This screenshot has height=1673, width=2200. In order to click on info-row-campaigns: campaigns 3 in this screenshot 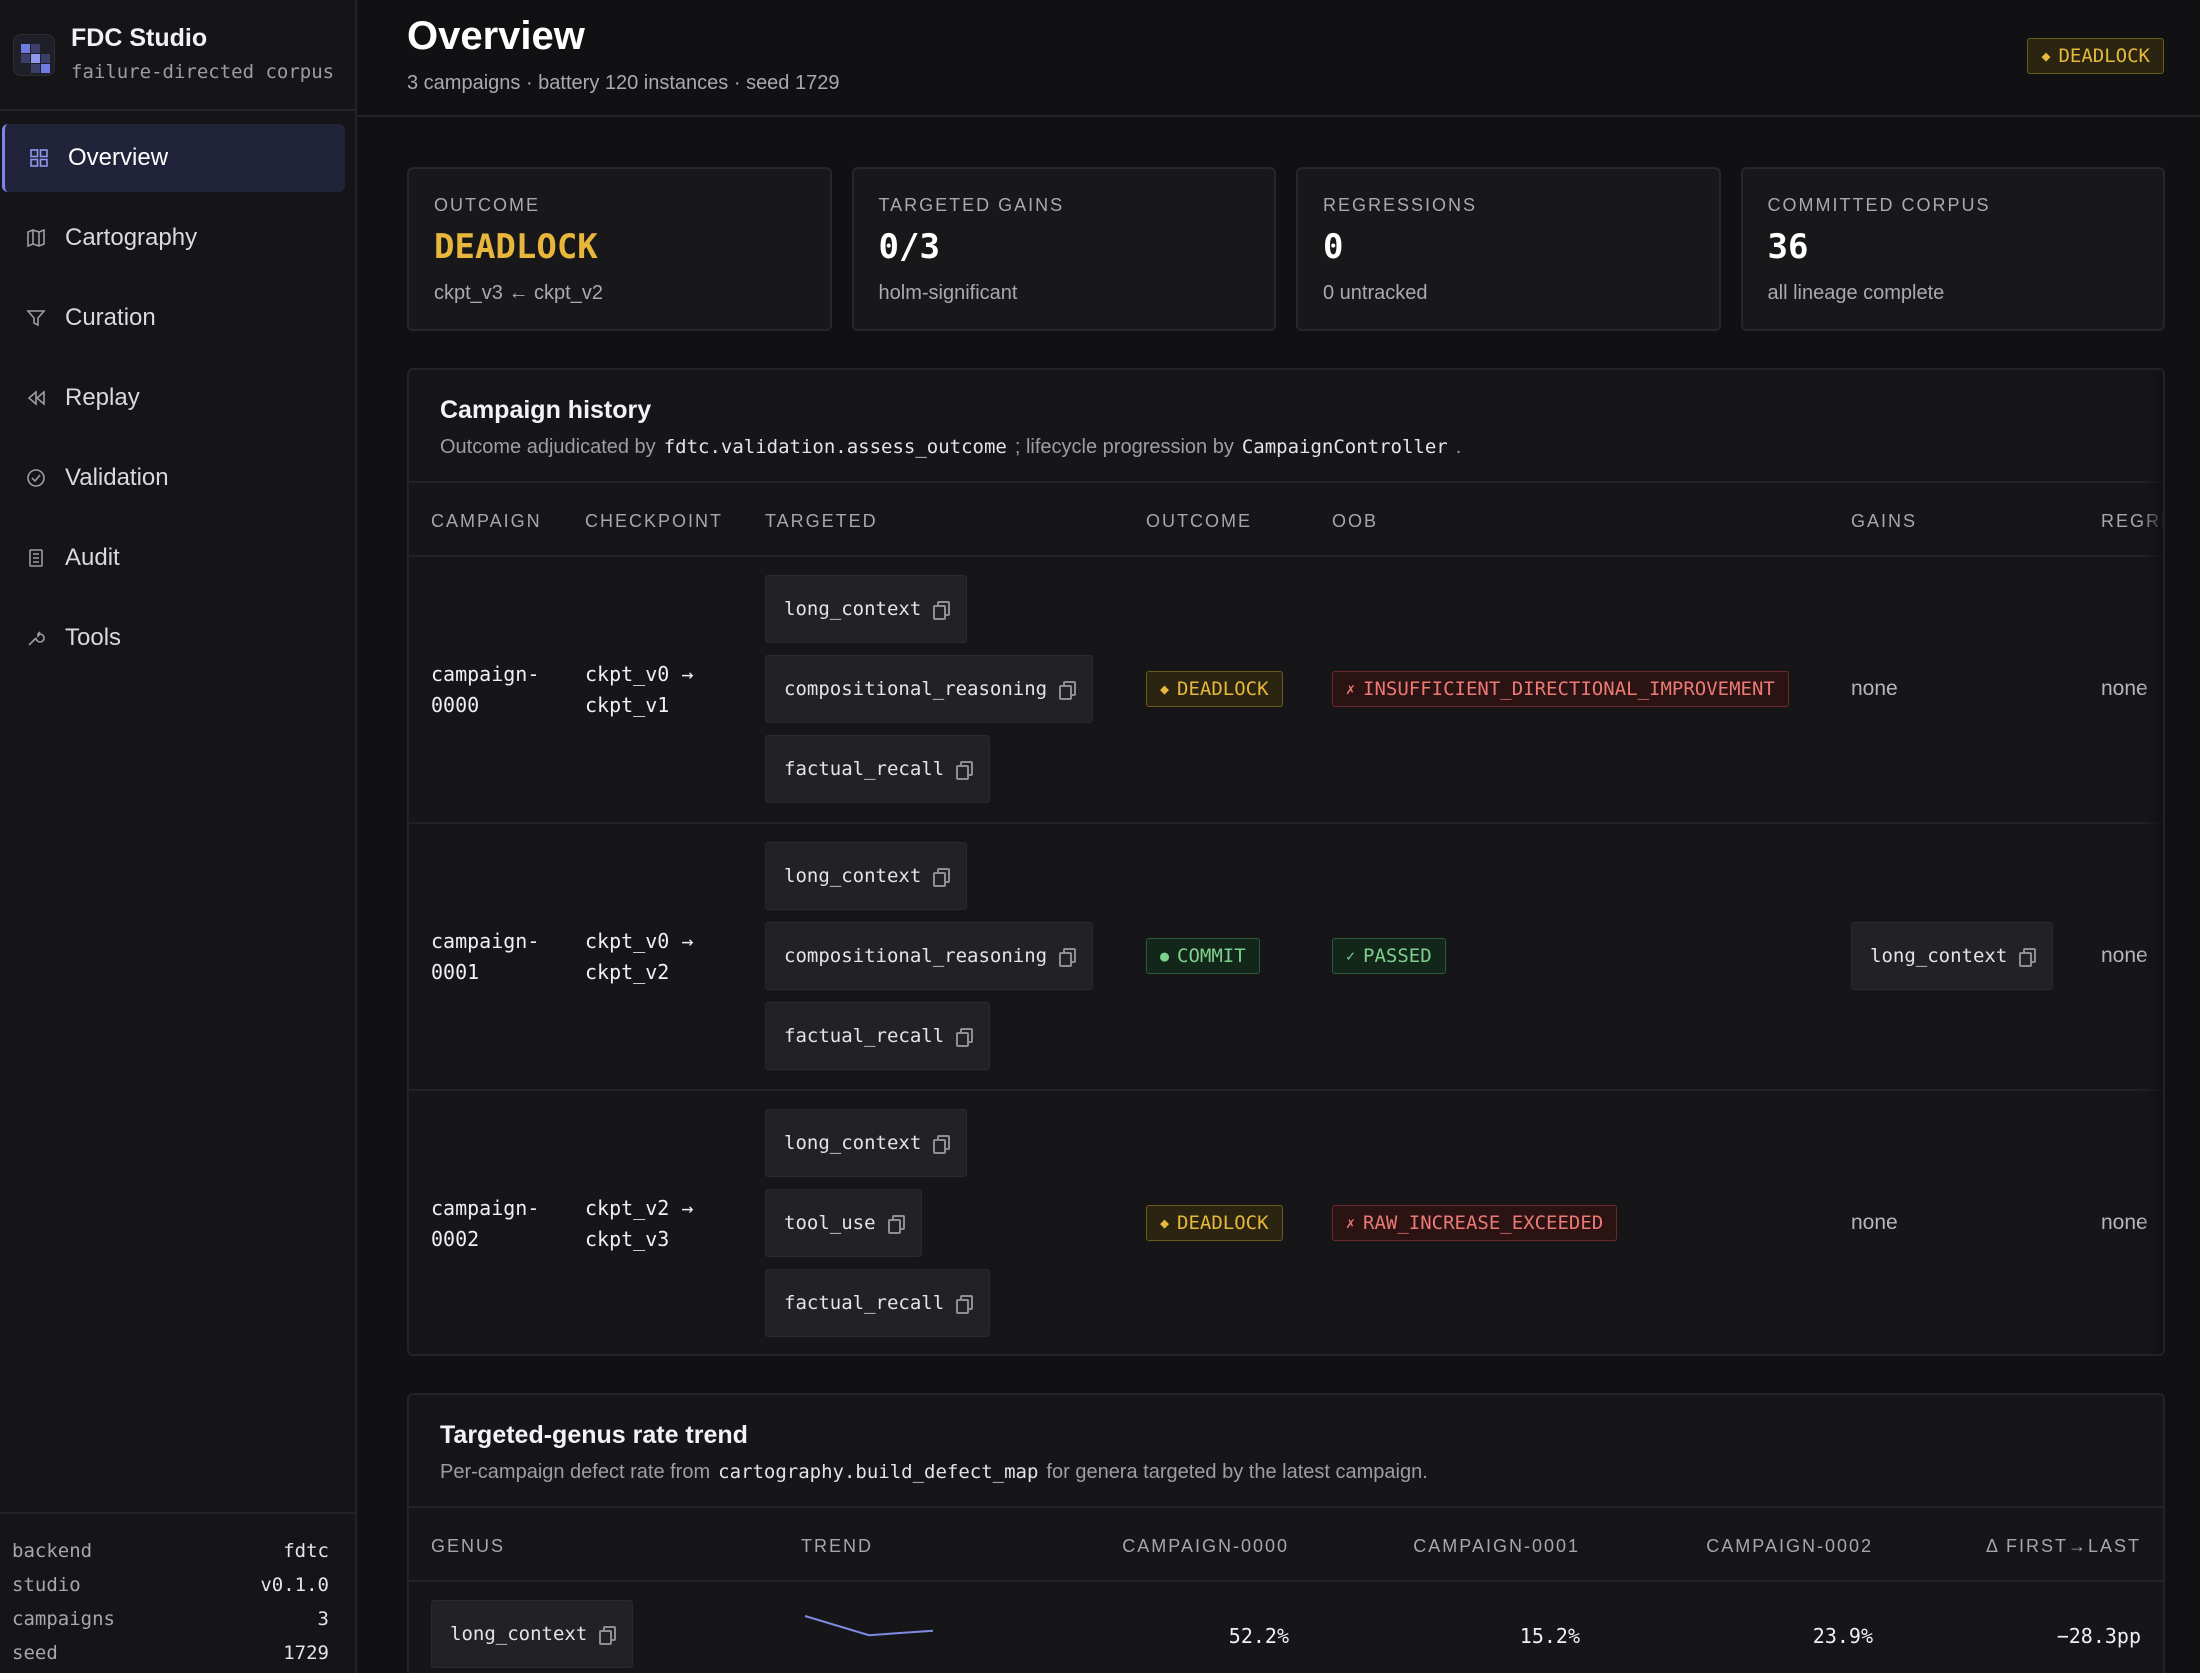, I will do `click(177, 1619)`.